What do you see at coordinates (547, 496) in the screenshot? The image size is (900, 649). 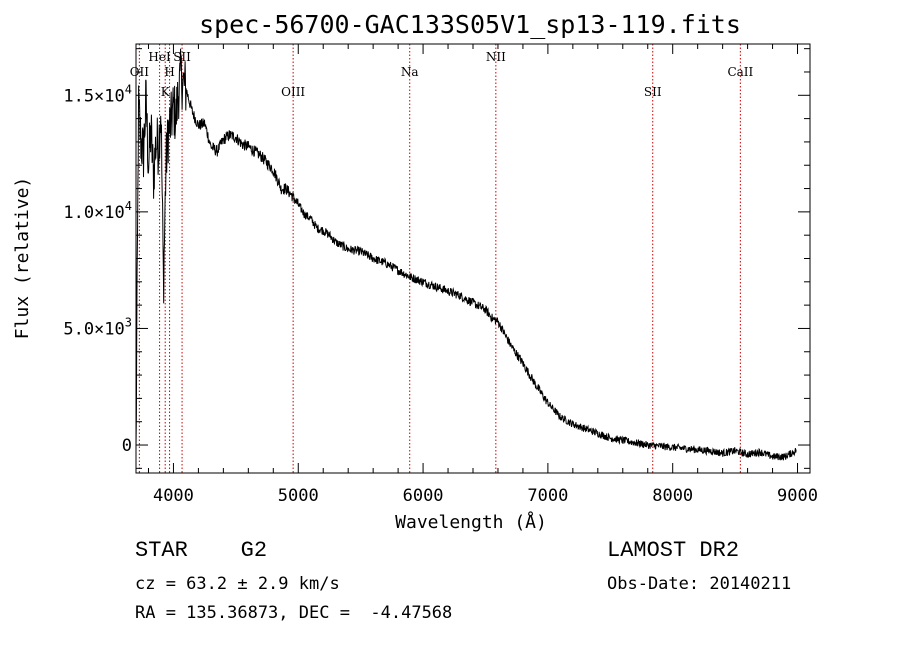 I see `x-tick-label: 7000` at bounding box center [547, 496].